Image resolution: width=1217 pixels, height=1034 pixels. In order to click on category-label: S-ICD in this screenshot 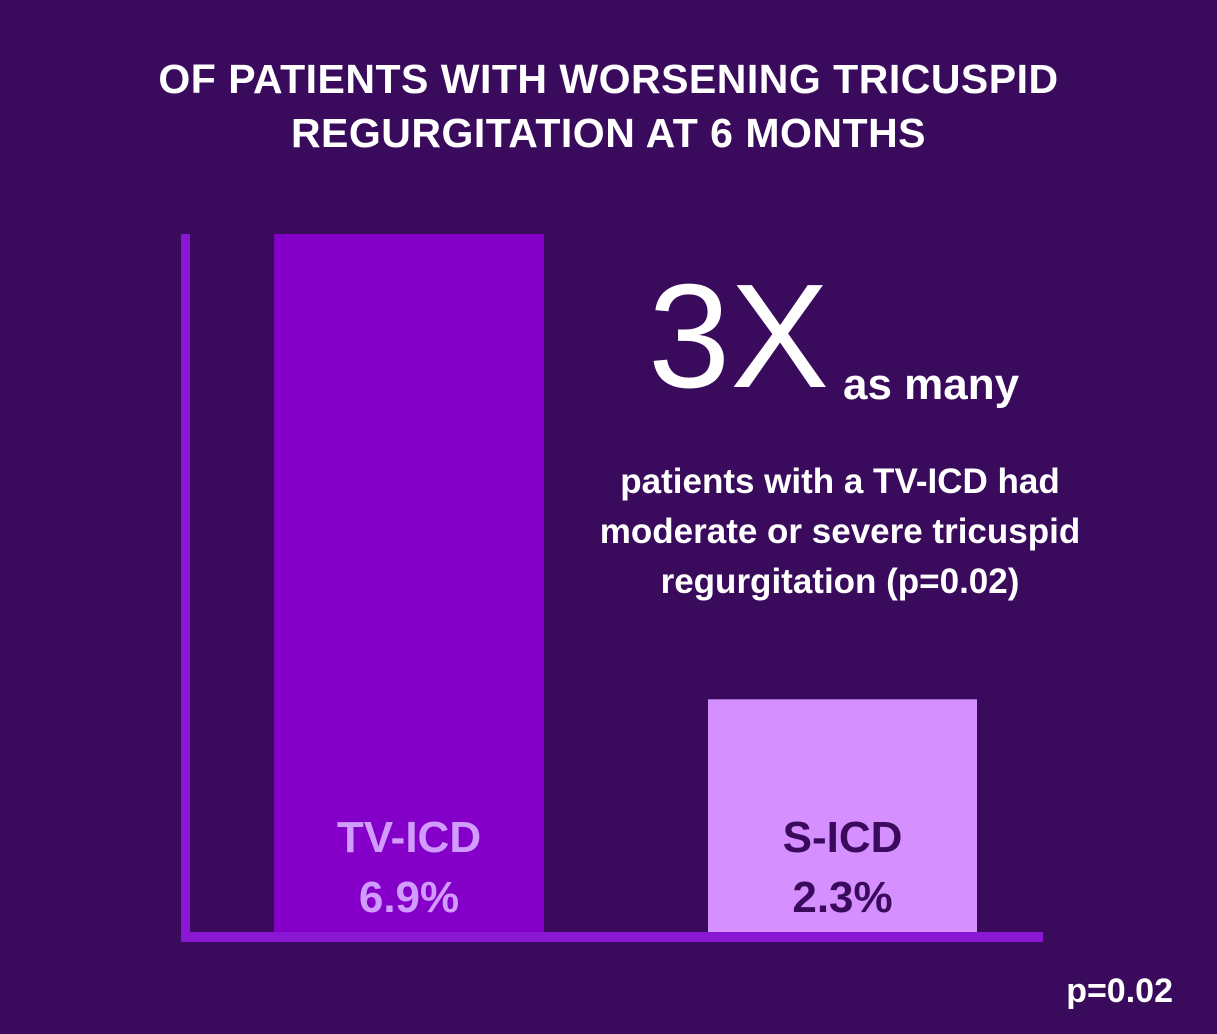, I will do `click(843, 837)`.